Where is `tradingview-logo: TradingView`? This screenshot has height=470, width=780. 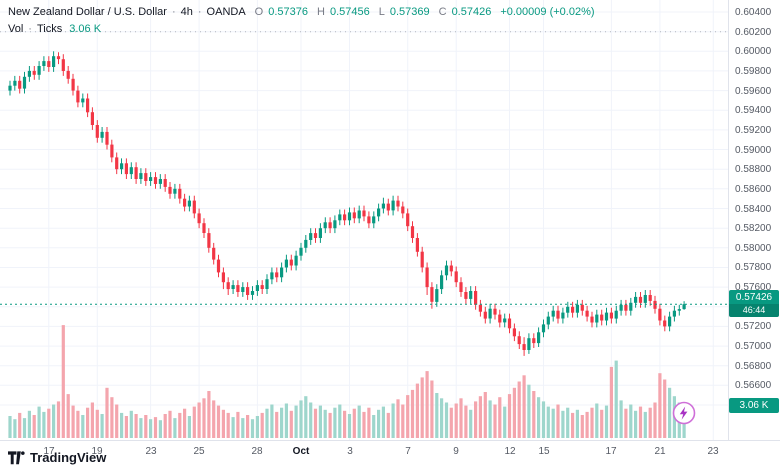 tradingview-logo: TradingView is located at coordinates (57, 457).